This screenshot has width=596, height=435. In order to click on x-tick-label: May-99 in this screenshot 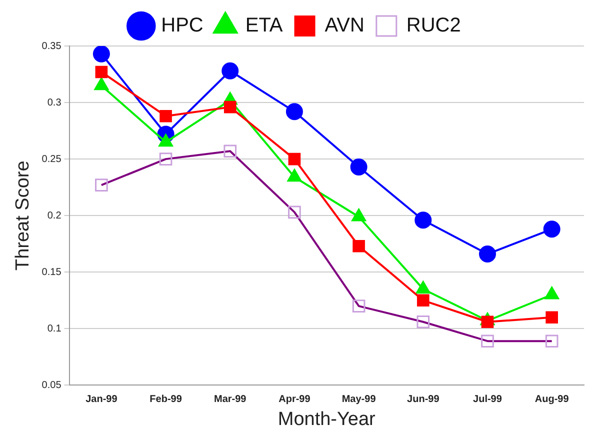, I will do `click(359, 399)`.